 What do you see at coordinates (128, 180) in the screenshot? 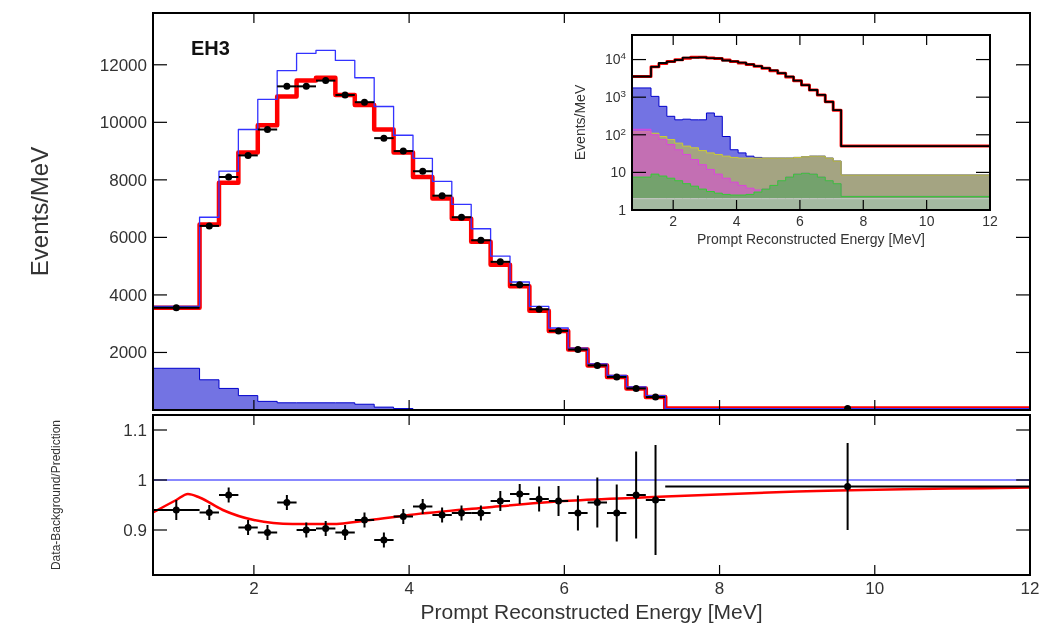
I see `y-tick-label: 8000` at bounding box center [128, 180].